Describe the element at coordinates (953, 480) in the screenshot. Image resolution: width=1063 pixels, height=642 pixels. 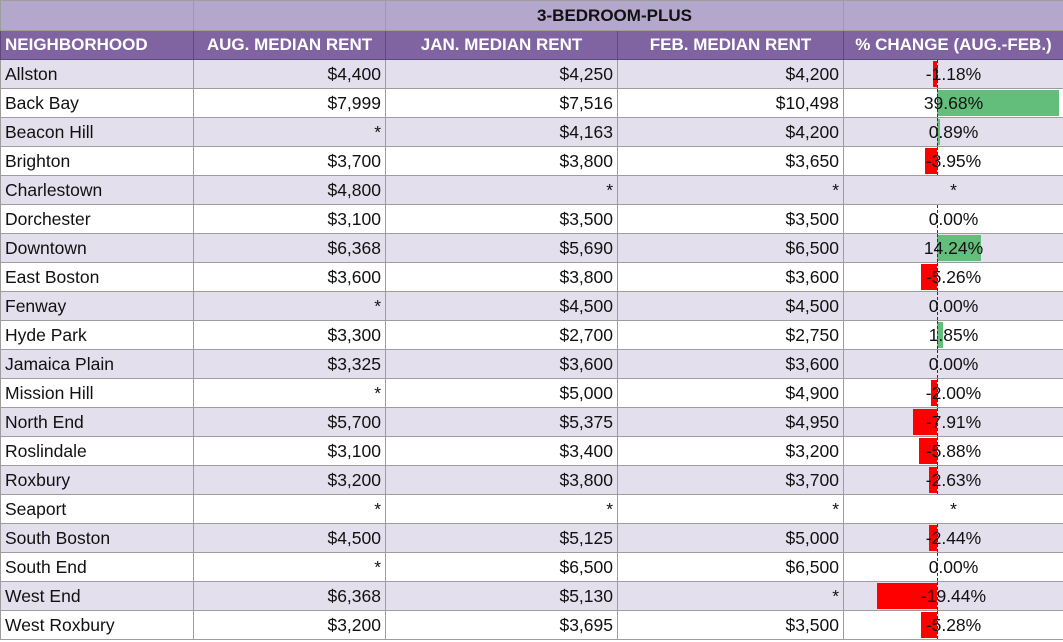
I see `pct-change-cell: -2.63%` at that location.